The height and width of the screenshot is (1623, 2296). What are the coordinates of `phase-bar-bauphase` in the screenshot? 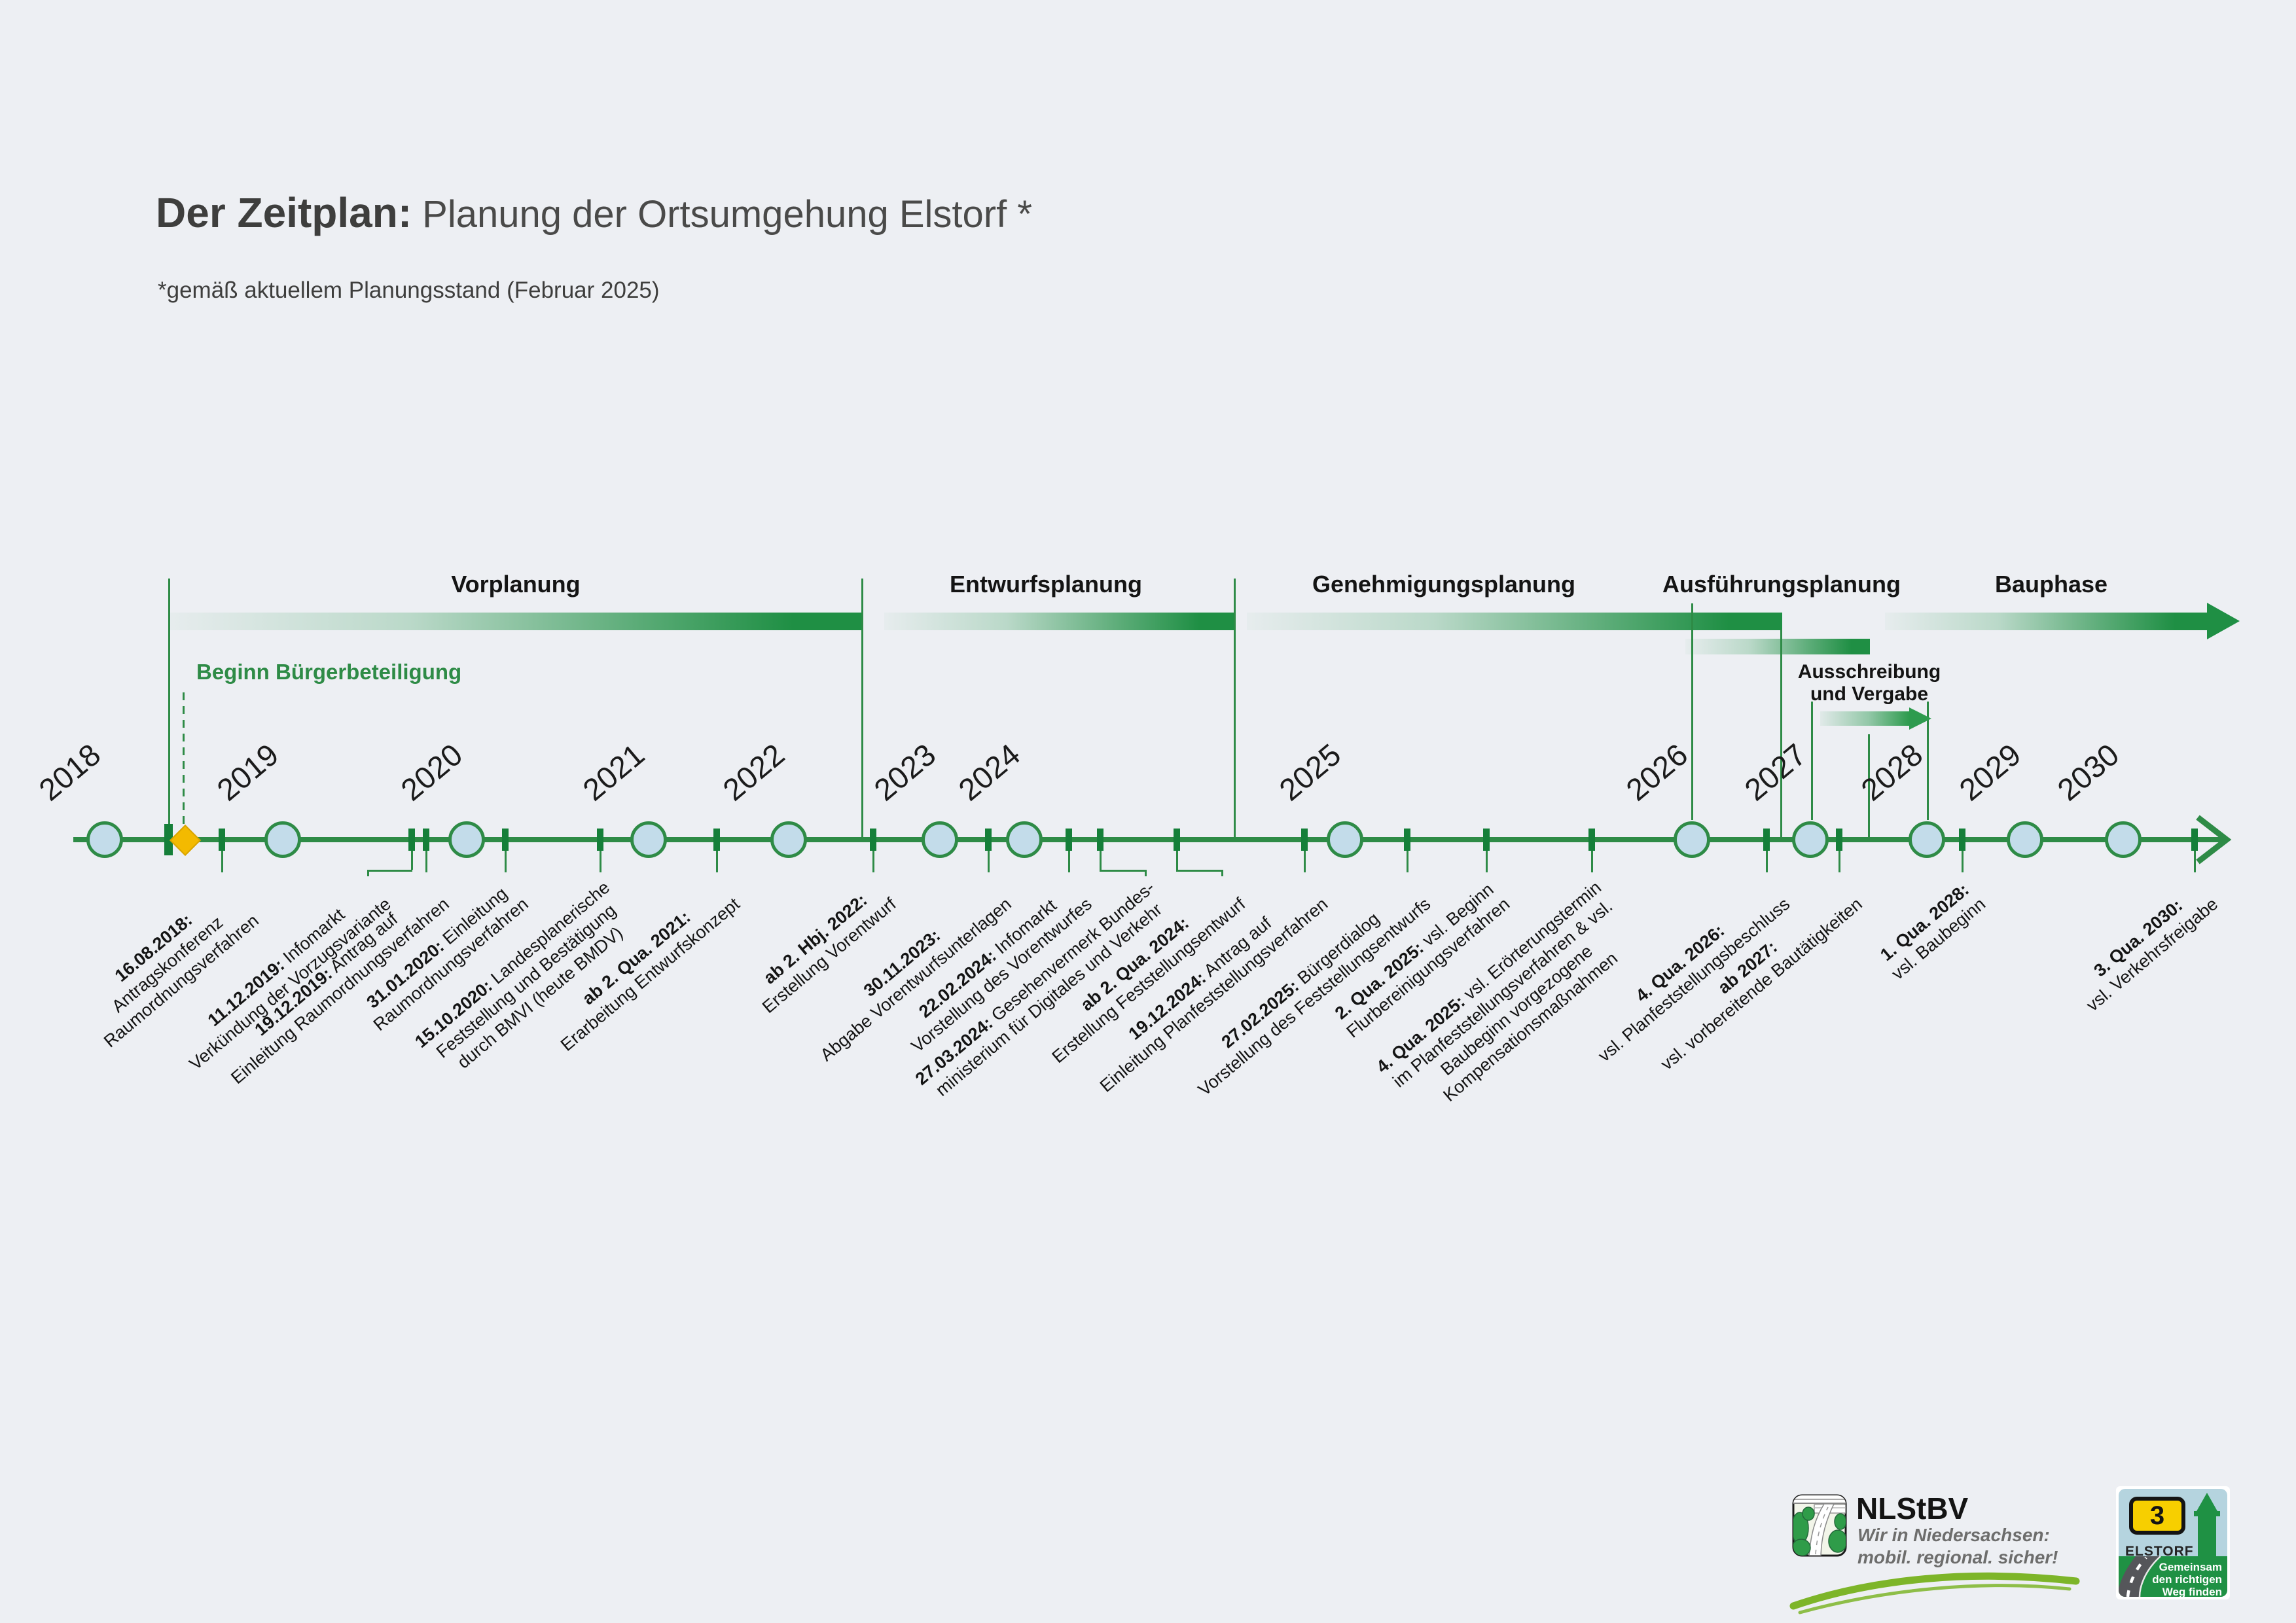 It's located at (2046, 621).